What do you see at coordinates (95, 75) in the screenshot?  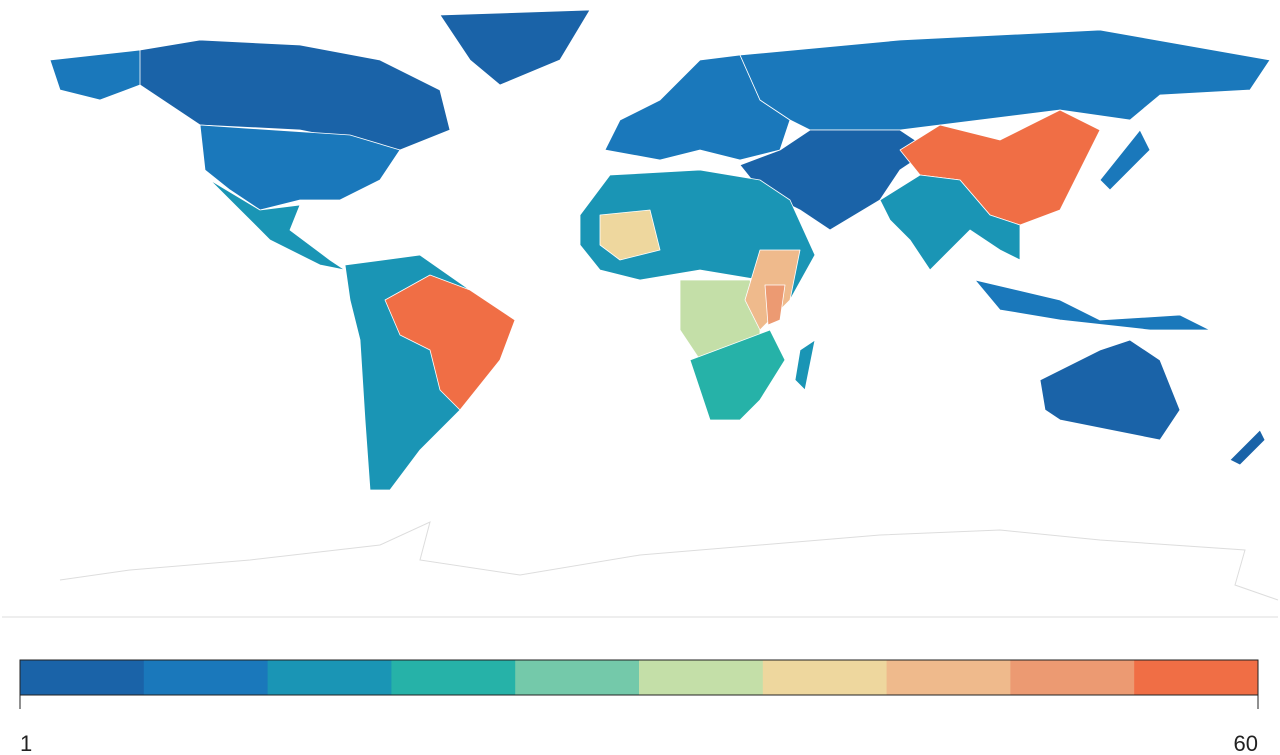 I see `alaska` at bounding box center [95, 75].